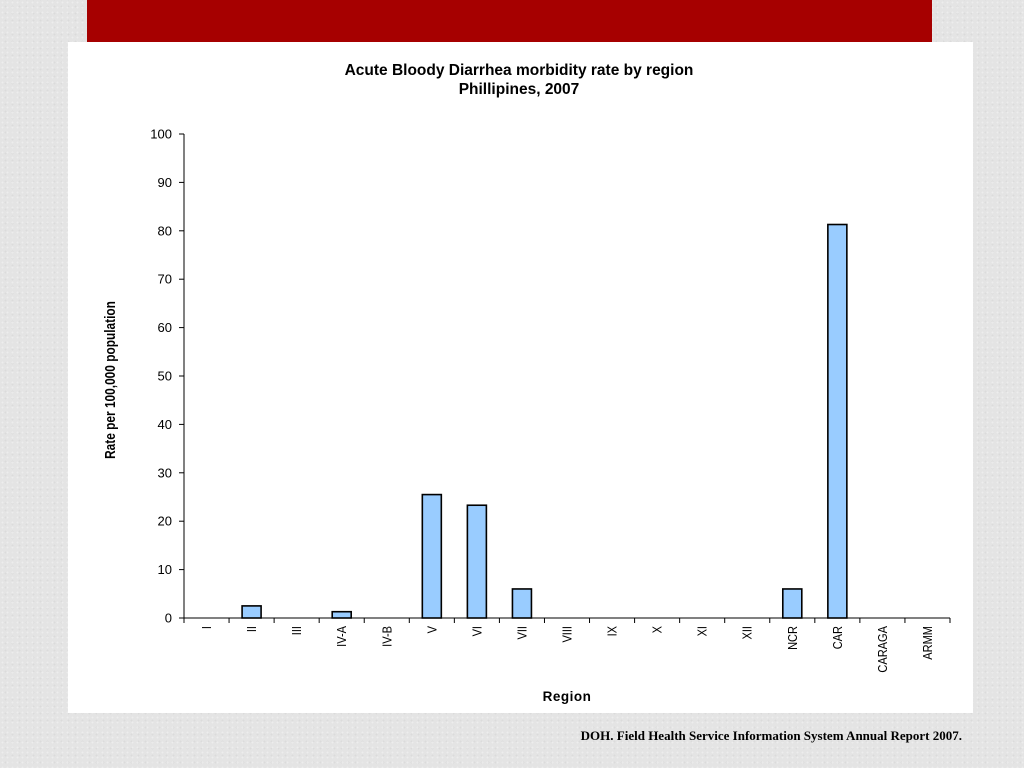 This screenshot has width=1024, height=768. I want to click on category-label: IX, so click(612, 631).